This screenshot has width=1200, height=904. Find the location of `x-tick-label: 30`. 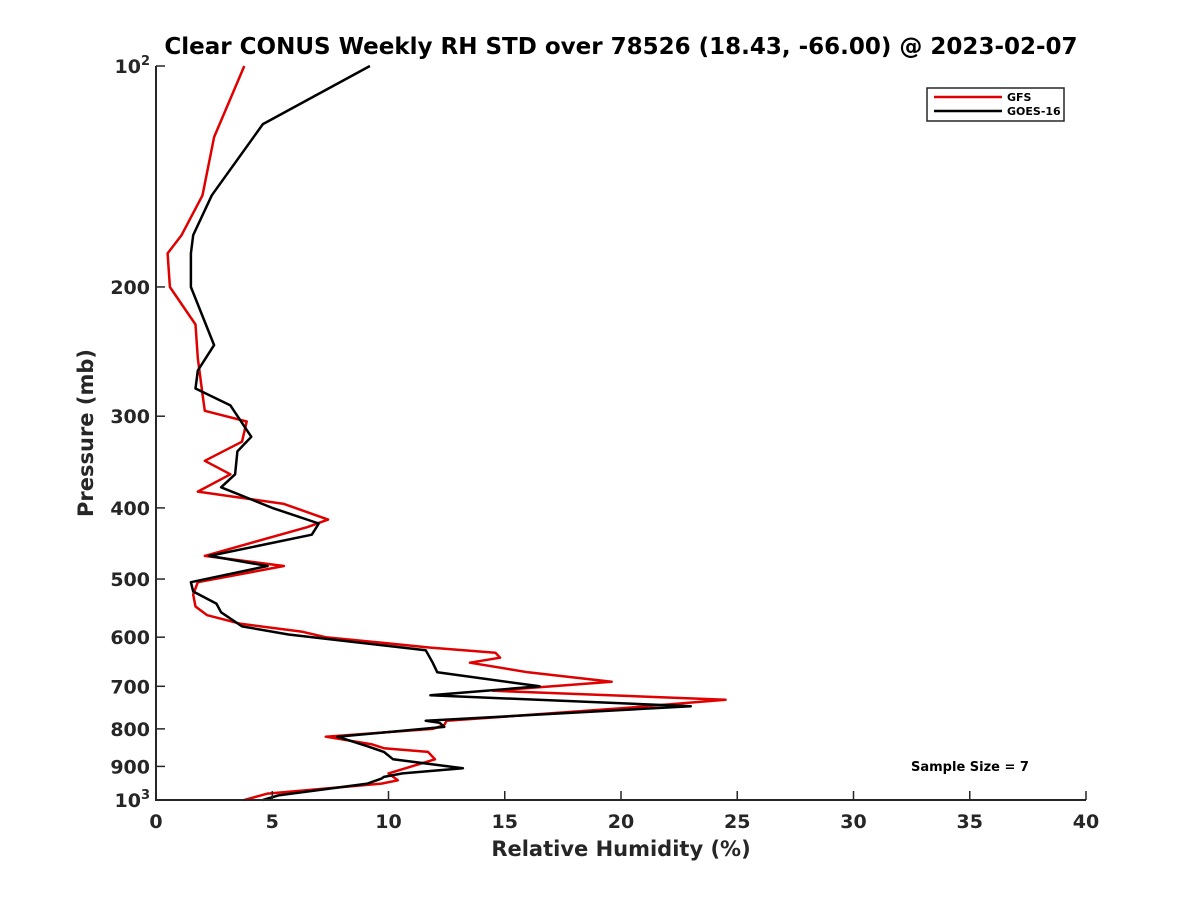

x-tick-label: 30 is located at coordinates (853, 822).